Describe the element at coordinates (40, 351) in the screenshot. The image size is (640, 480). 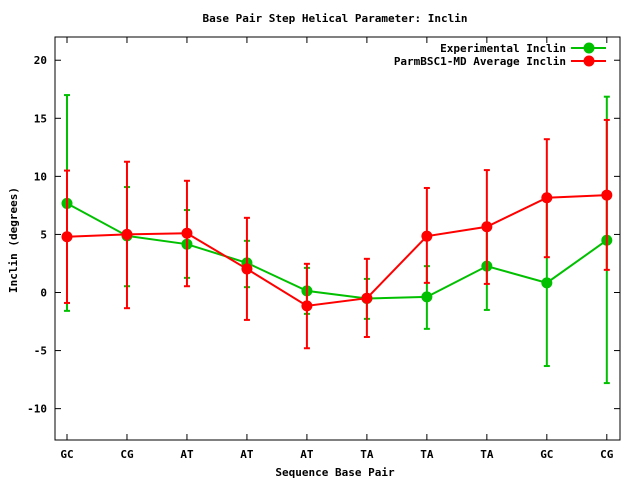
I see `y-tick-label: -5` at that location.